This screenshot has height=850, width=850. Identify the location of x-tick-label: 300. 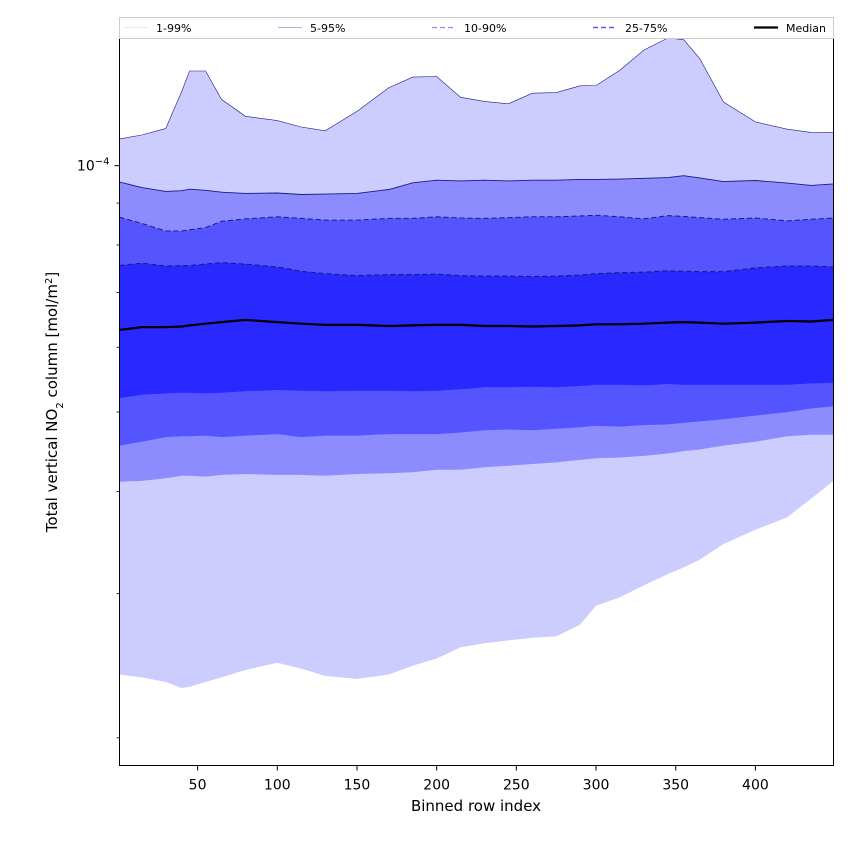
(596, 786).